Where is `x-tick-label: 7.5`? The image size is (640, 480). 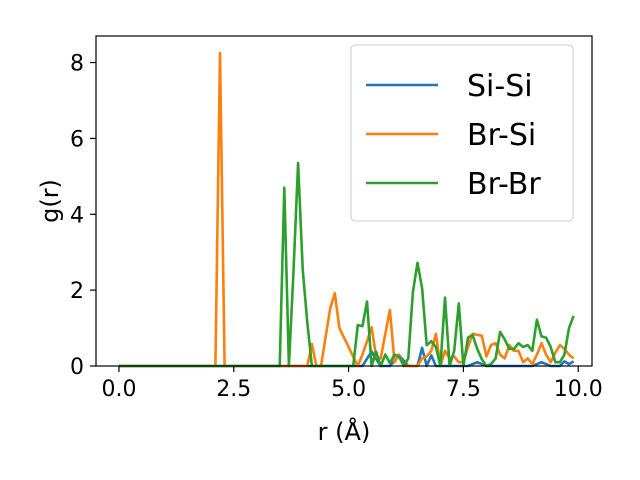
x-tick-label: 7.5 is located at coordinates (463, 389).